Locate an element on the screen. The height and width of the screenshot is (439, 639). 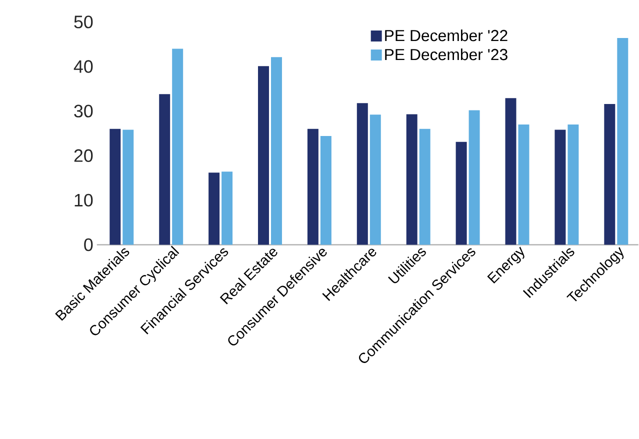
legend-label: PE December '23 is located at coordinates (446, 54).